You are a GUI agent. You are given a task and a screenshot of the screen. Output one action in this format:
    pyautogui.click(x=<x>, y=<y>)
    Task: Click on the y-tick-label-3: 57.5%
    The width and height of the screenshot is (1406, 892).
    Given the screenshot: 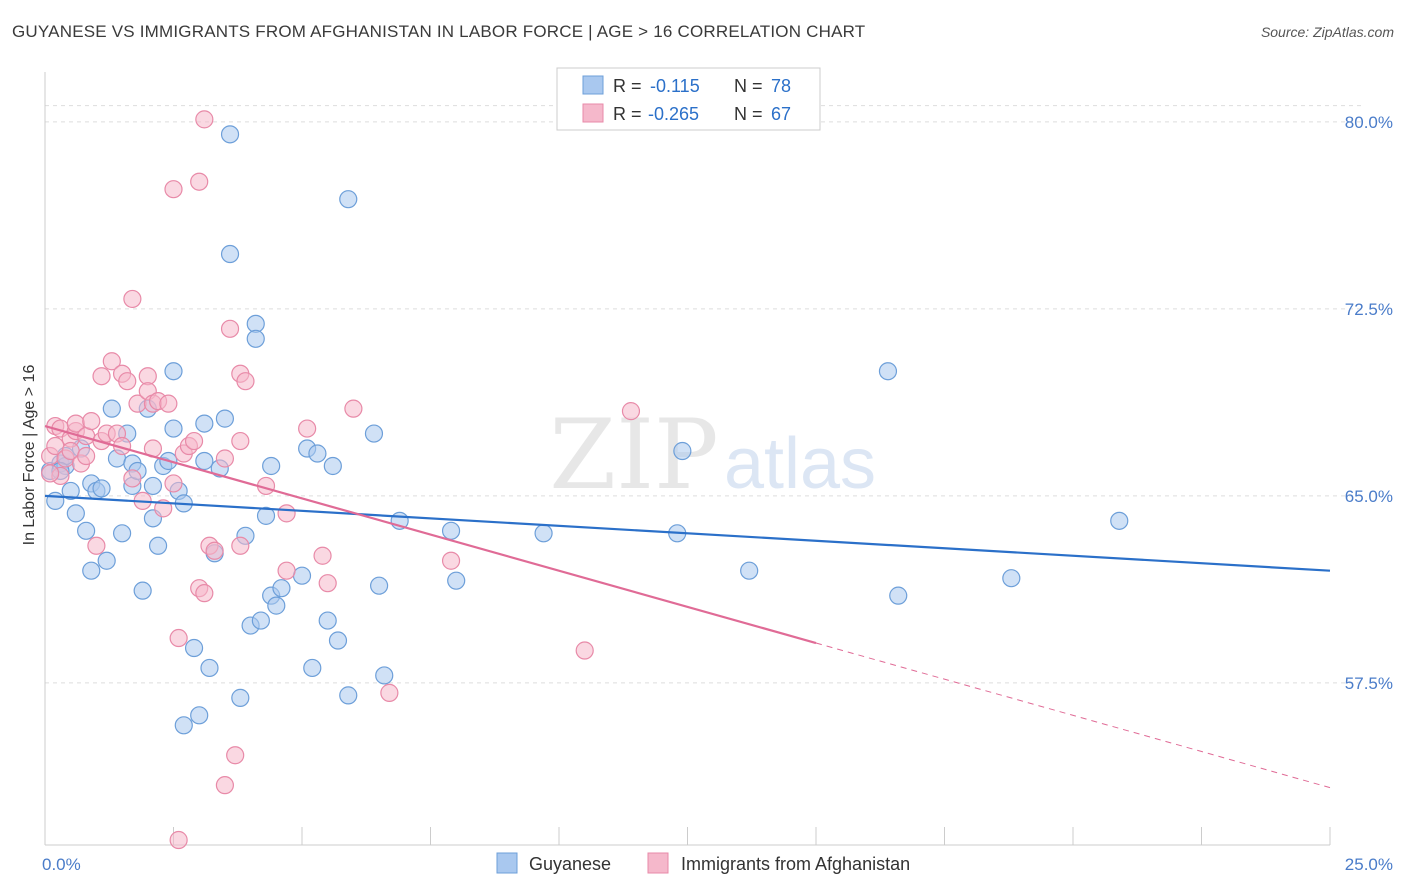 What is the action you would take?
    pyautogui.click(x=1369, y=683)
    